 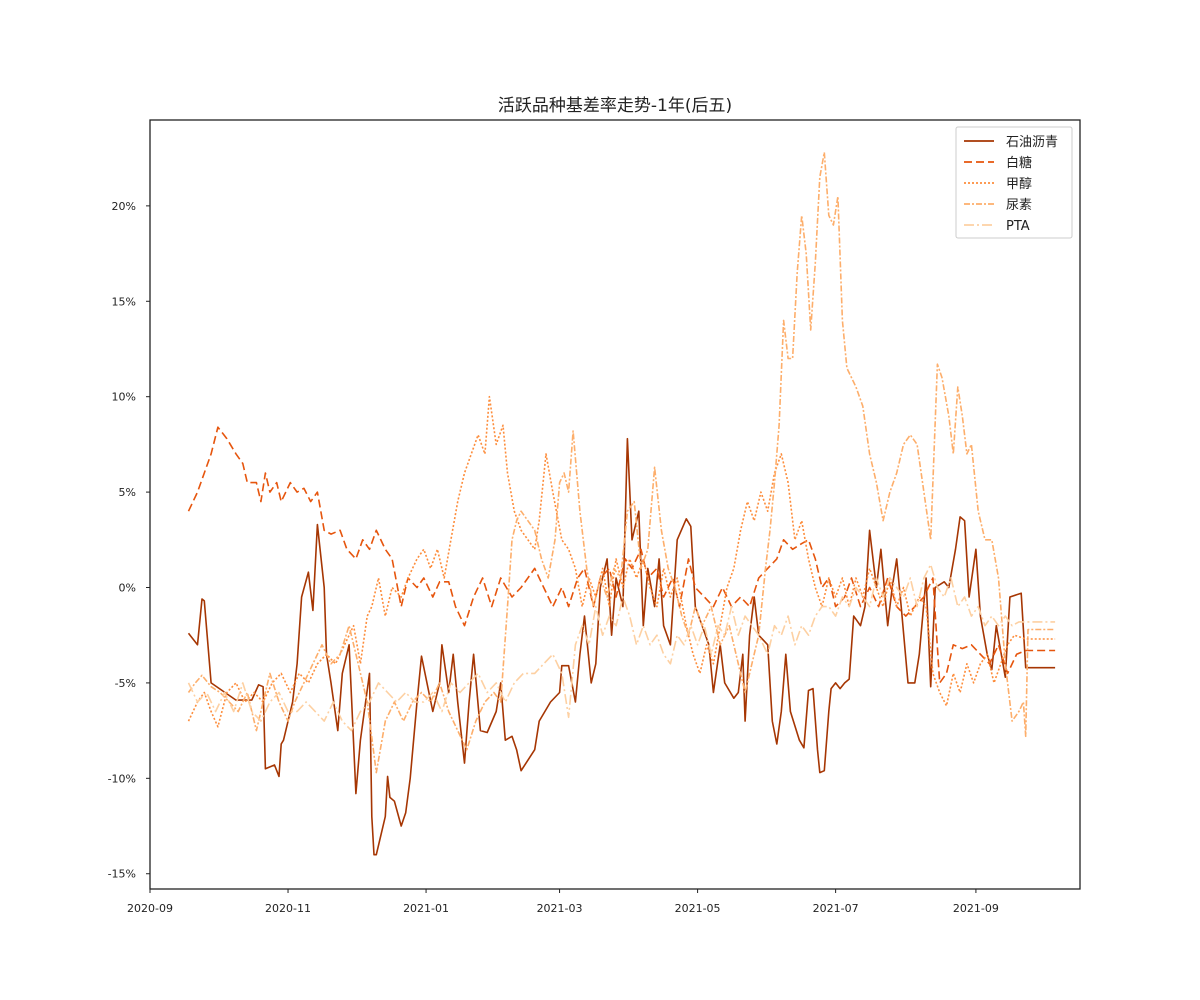 I want to click on x-tick-label: 2020-11, so click(x=288, y=908).